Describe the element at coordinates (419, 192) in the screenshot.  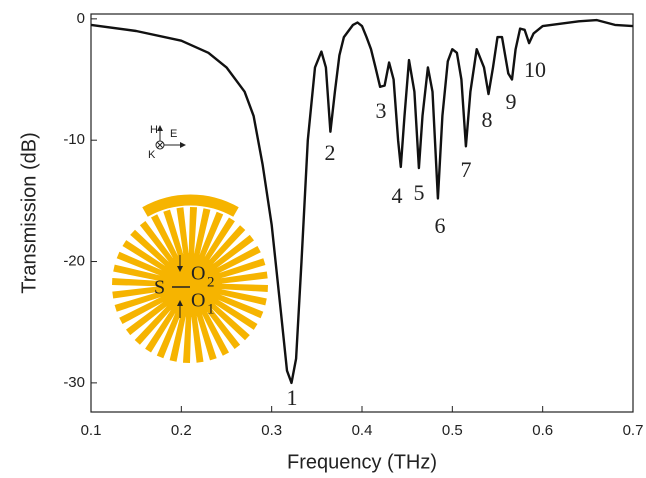
I see `peak-label: 5` at that location.